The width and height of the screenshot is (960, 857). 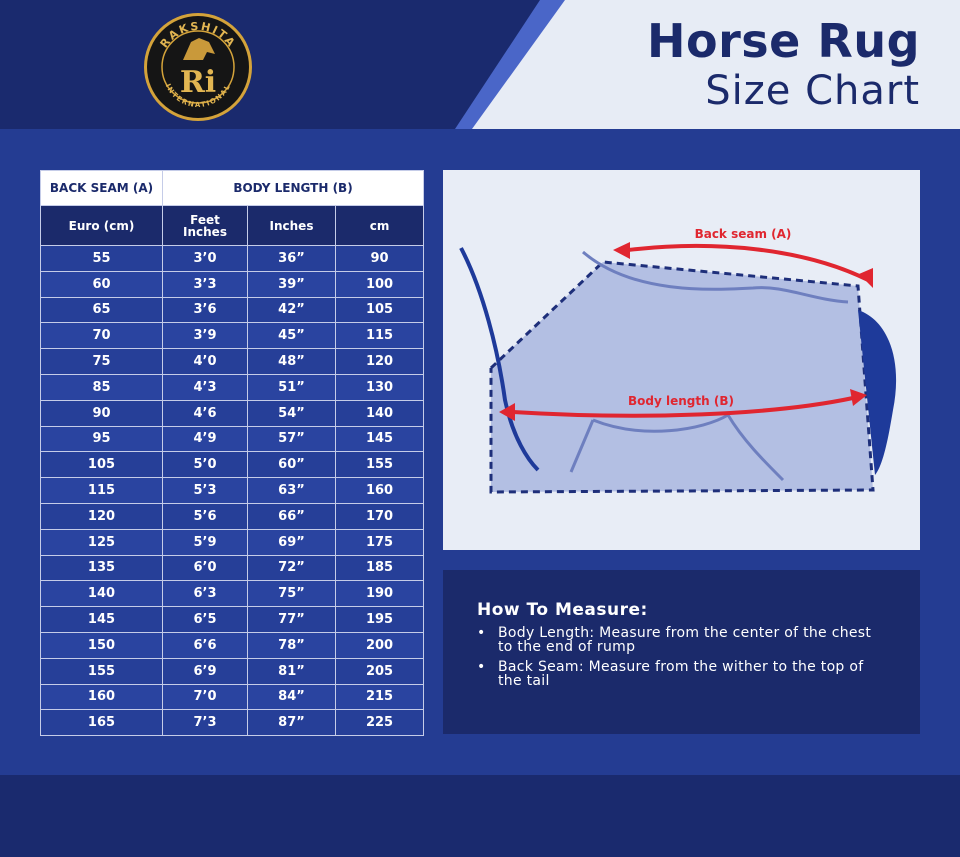 What do you see at coordinates (379, 284) in the screenshot?
I see `cell-cm: 100` at bounding box center [379, 284].